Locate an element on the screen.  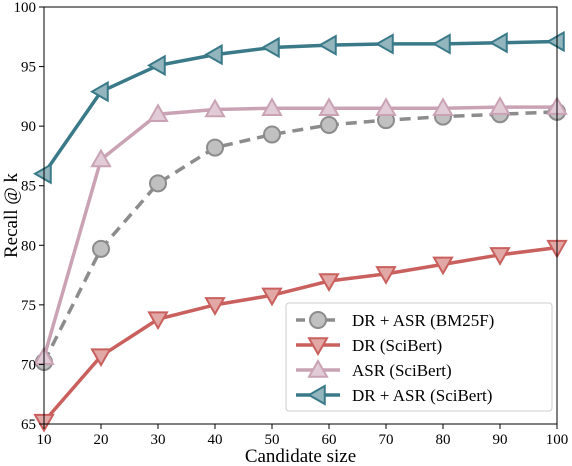
y-tick-label: 85 is located at coordinates (28, 187).